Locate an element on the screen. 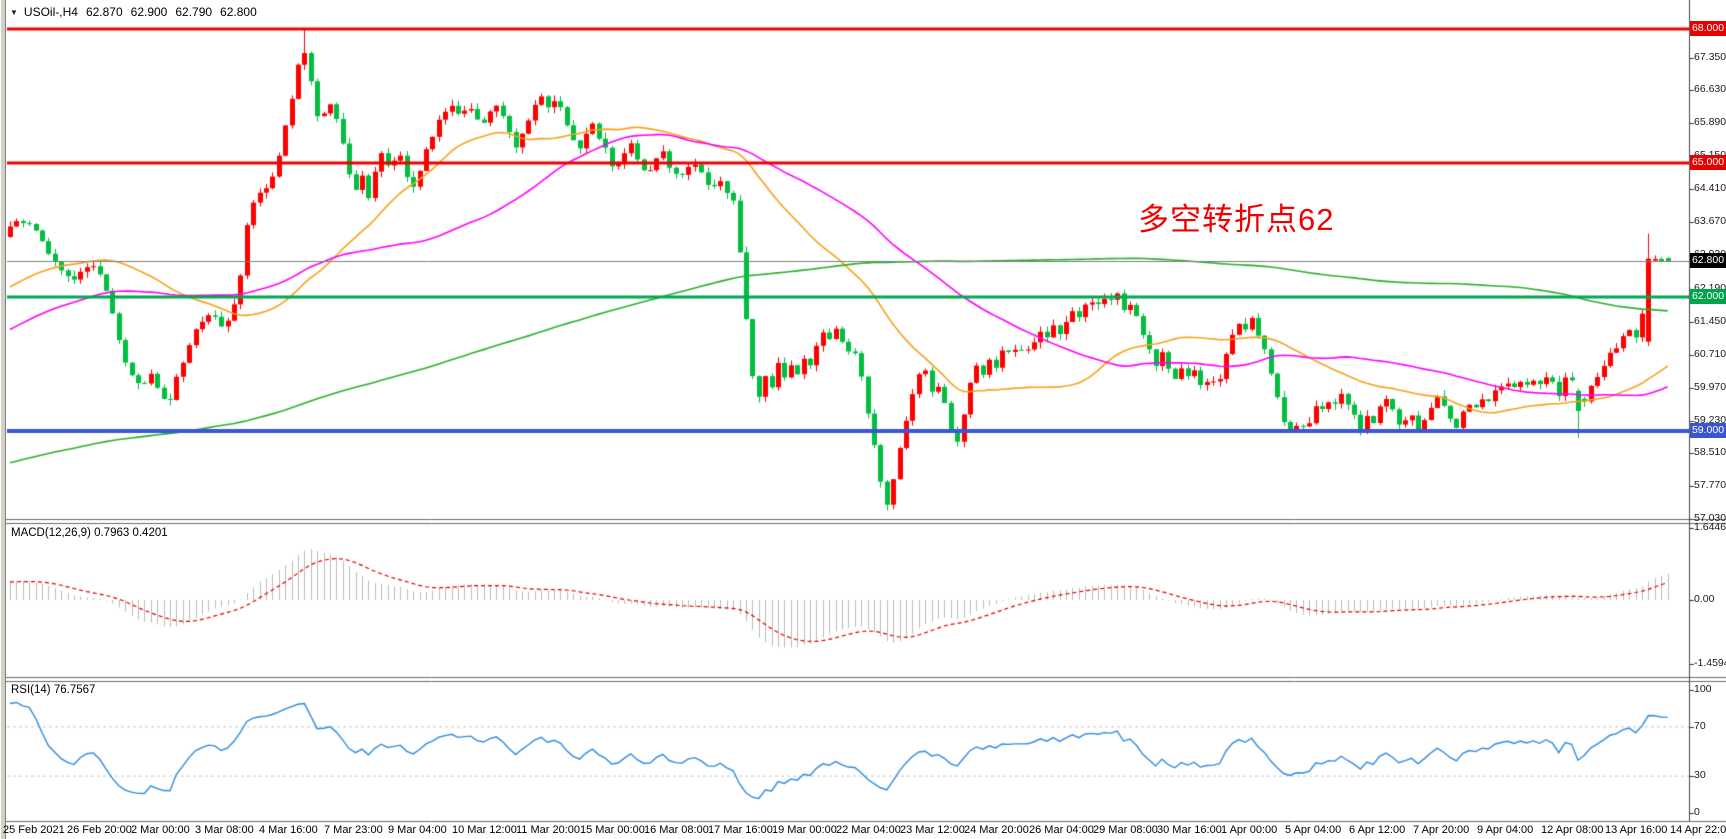  left-splitter is located at coordinates (3, 419).